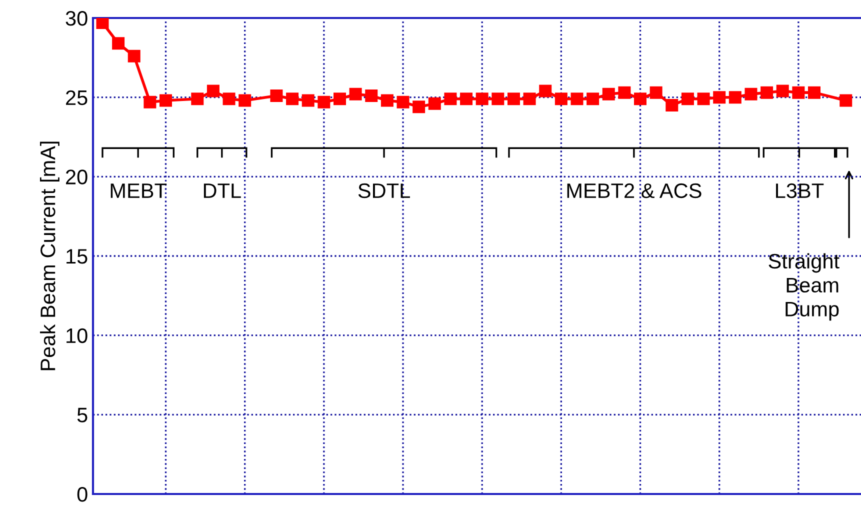 The image size is (861, 508). I want to click on y-tick-label: 10, so click(77, 336).